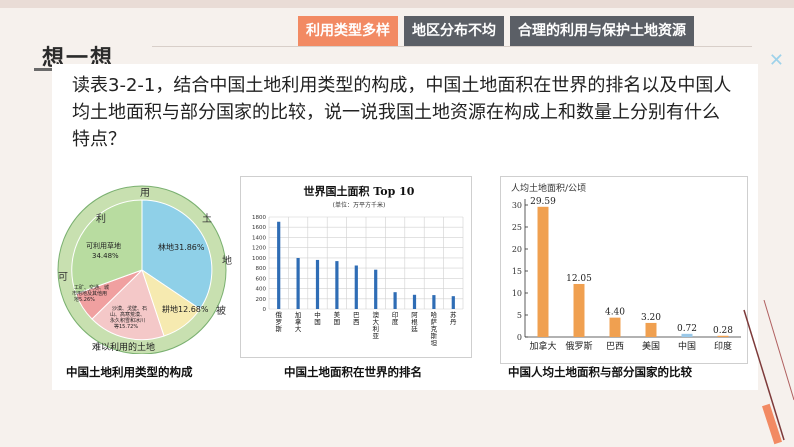 The height and width of the screenshot is (447, 794). Describe the element at coordinates (103, 245) in the screenshot. I see `label-grassland-line1: 可利用草地` at that location.